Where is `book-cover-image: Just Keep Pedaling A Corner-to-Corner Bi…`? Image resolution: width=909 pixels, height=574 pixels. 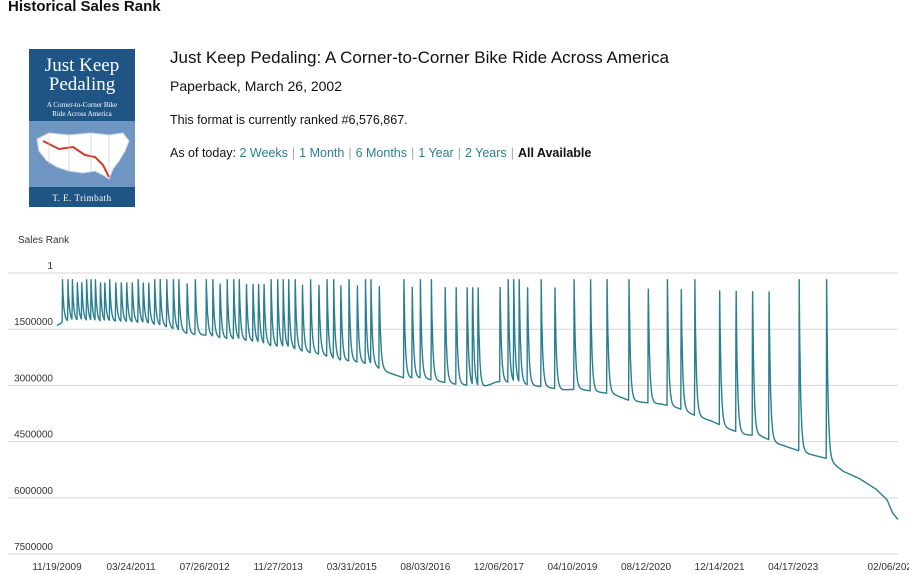 book-cover-image: Just Keep Pedaling A Corner-to-Corner Bi… is located at coordinates (82, 128).